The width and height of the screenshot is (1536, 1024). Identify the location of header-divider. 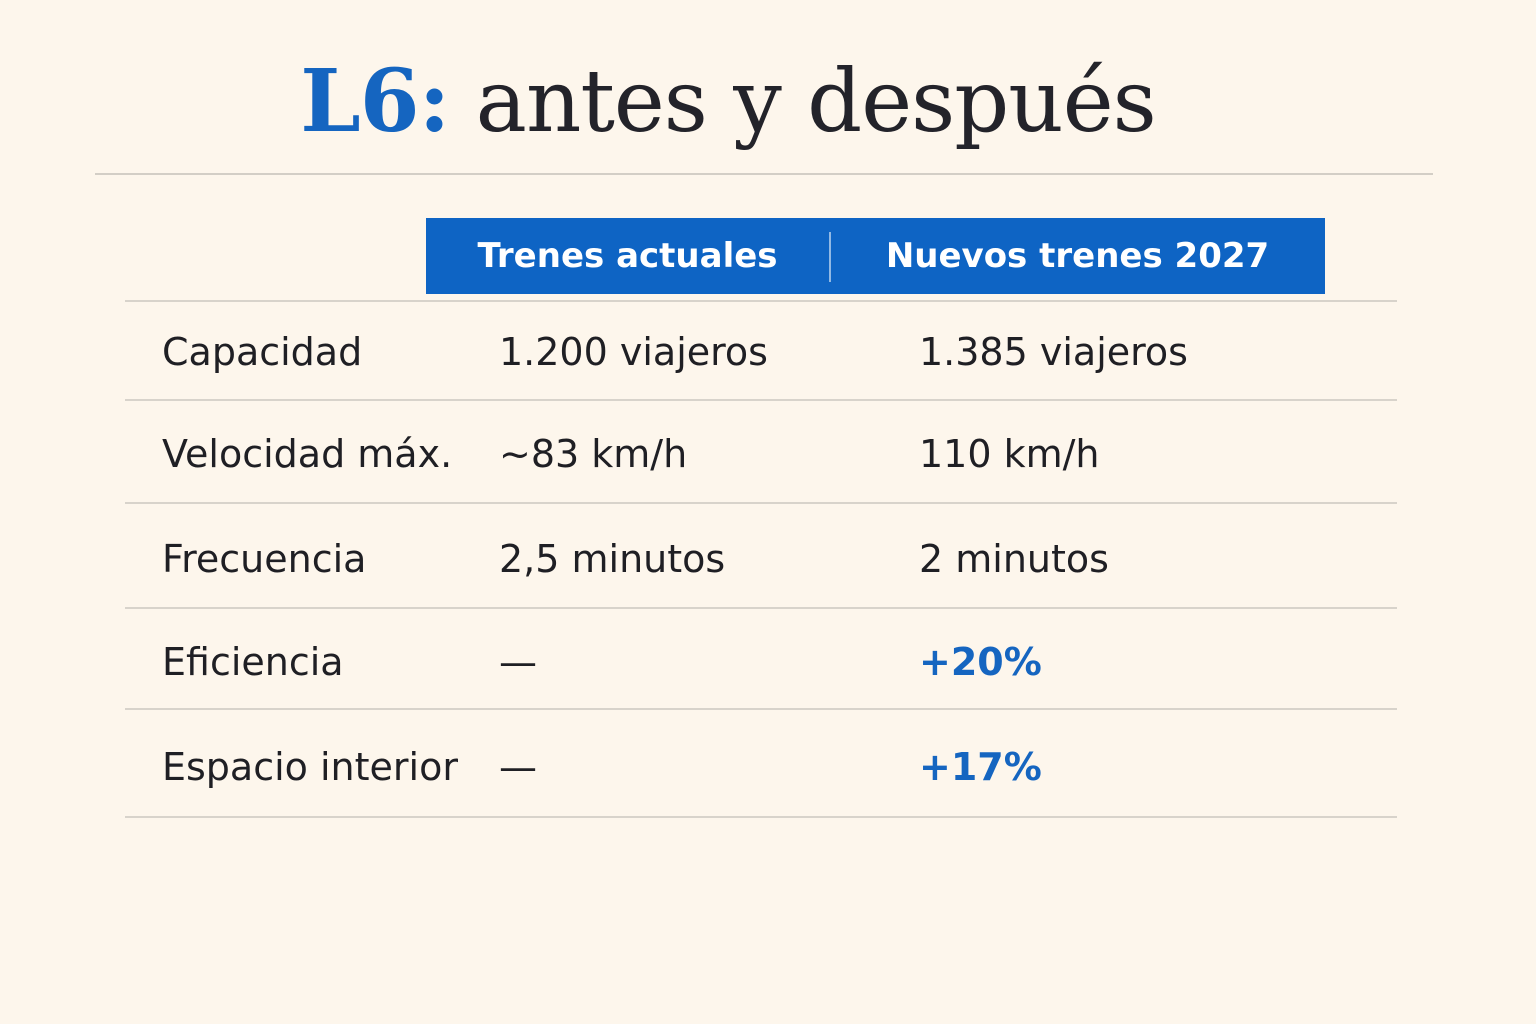
(830, 257).